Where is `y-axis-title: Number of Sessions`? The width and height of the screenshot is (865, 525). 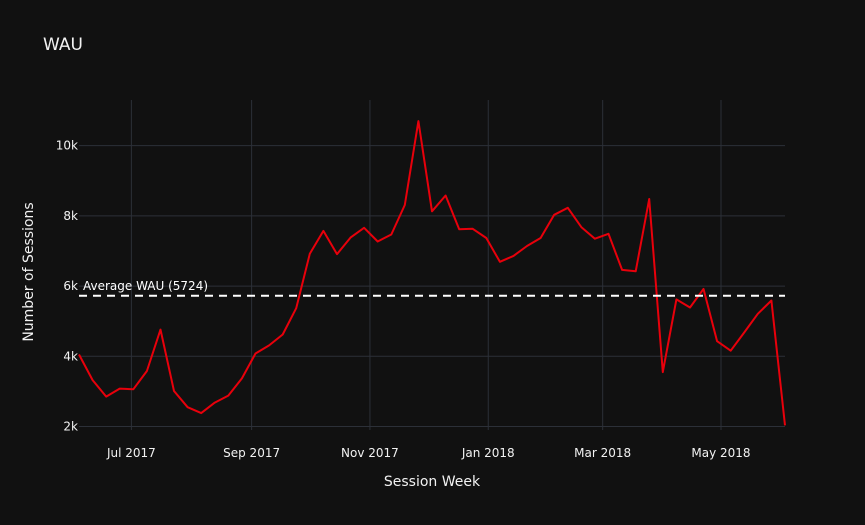 y-axis-title: Number of Sessions is located at coordinates (29, 271).